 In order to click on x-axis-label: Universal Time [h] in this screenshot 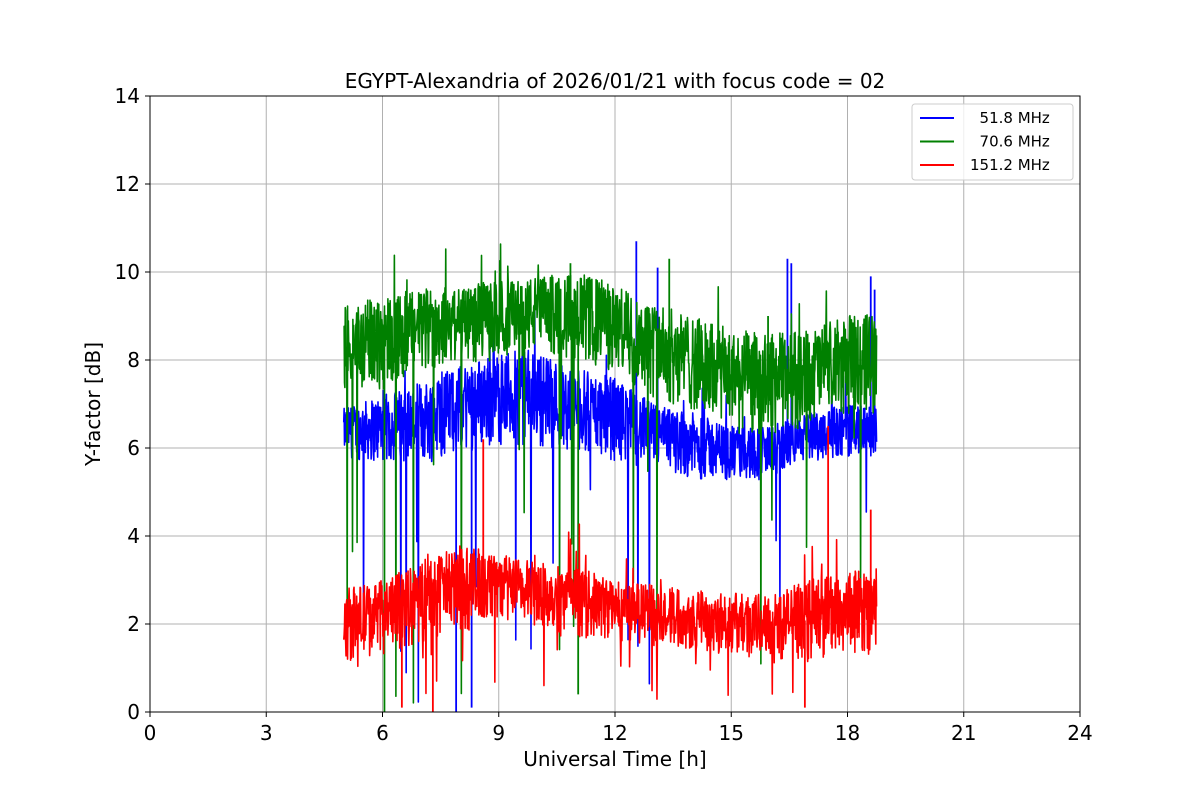, I will do `click(614, 759)`.